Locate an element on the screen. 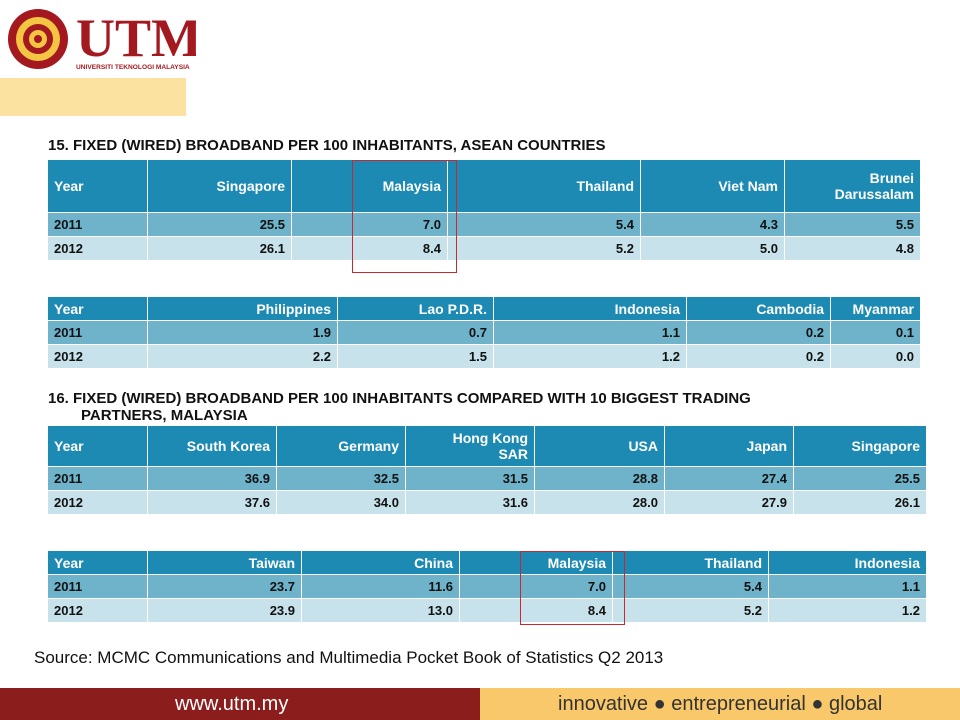  footer-right-band: innovative ● entrepreneurial ● global is located at coordinates (720, 704).